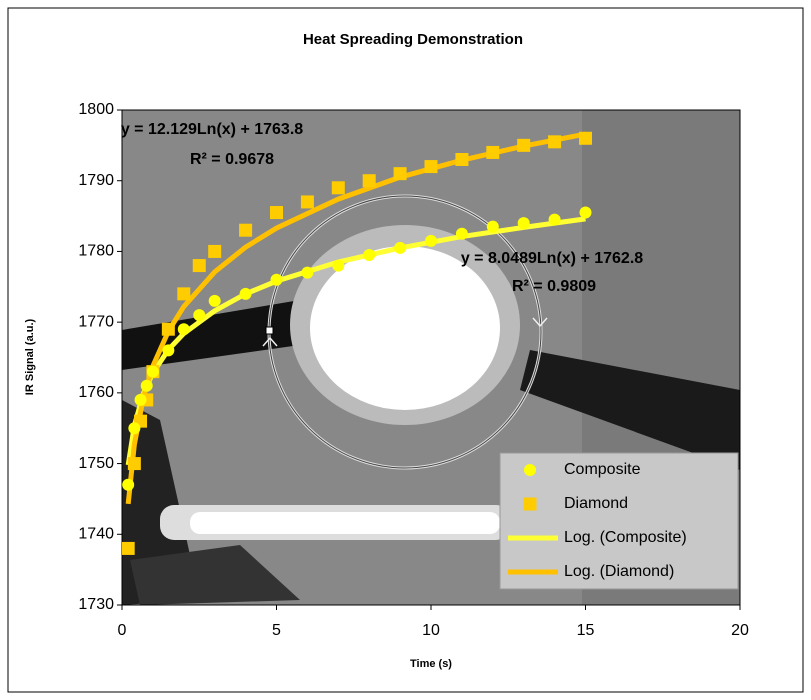  What do you see at coordinates (96, 534) in the screenshot?
I see `y-tick-label: 1740` at bounding box center [96, 534].